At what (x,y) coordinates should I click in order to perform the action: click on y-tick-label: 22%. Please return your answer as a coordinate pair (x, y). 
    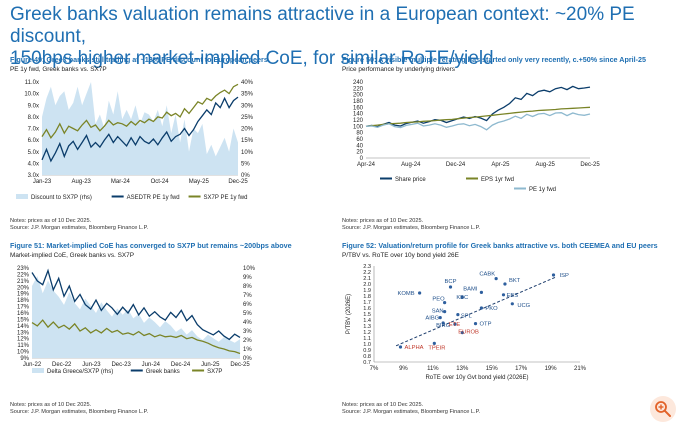
    Looking at the image, I should click on (23, 275).